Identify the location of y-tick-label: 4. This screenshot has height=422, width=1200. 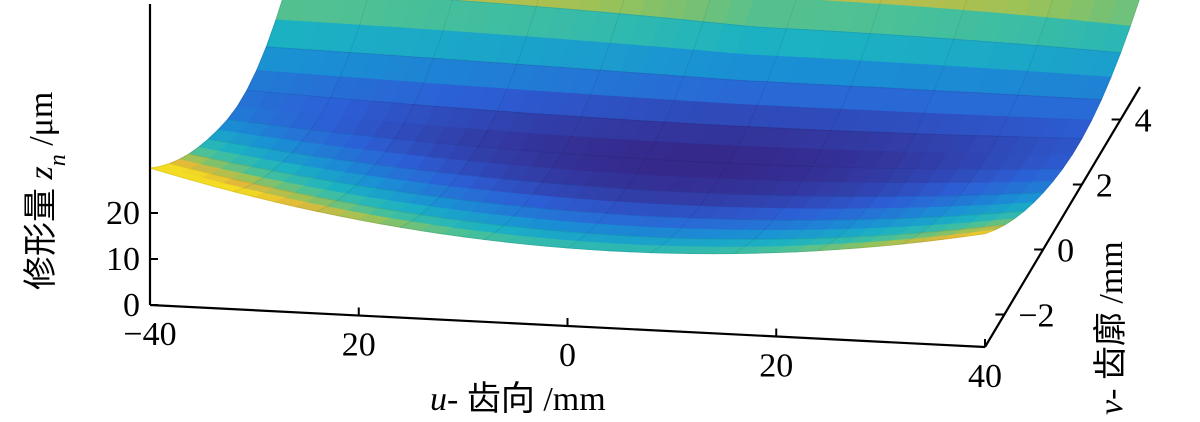
(1143, 121).